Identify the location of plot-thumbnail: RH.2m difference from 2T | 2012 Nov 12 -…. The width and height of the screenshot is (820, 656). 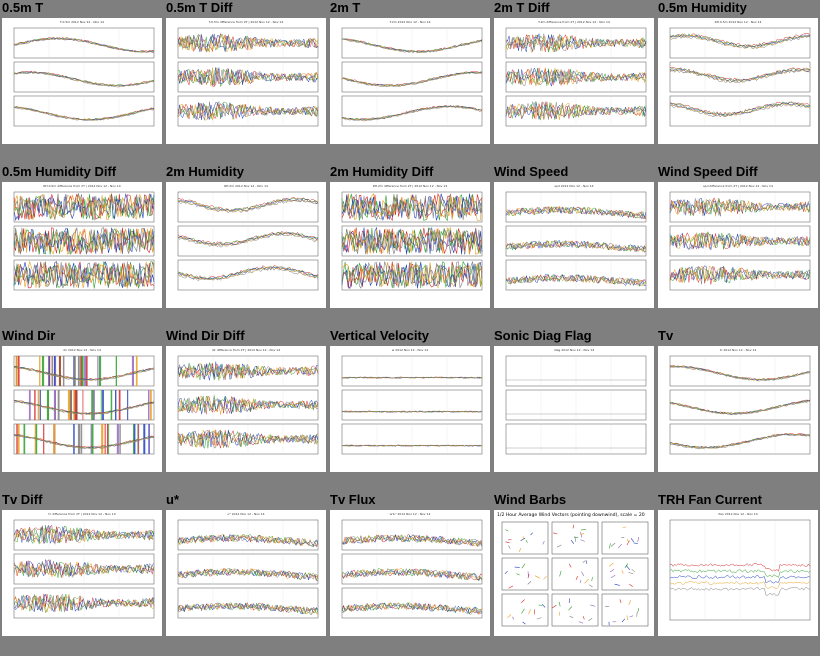
(410, 245).